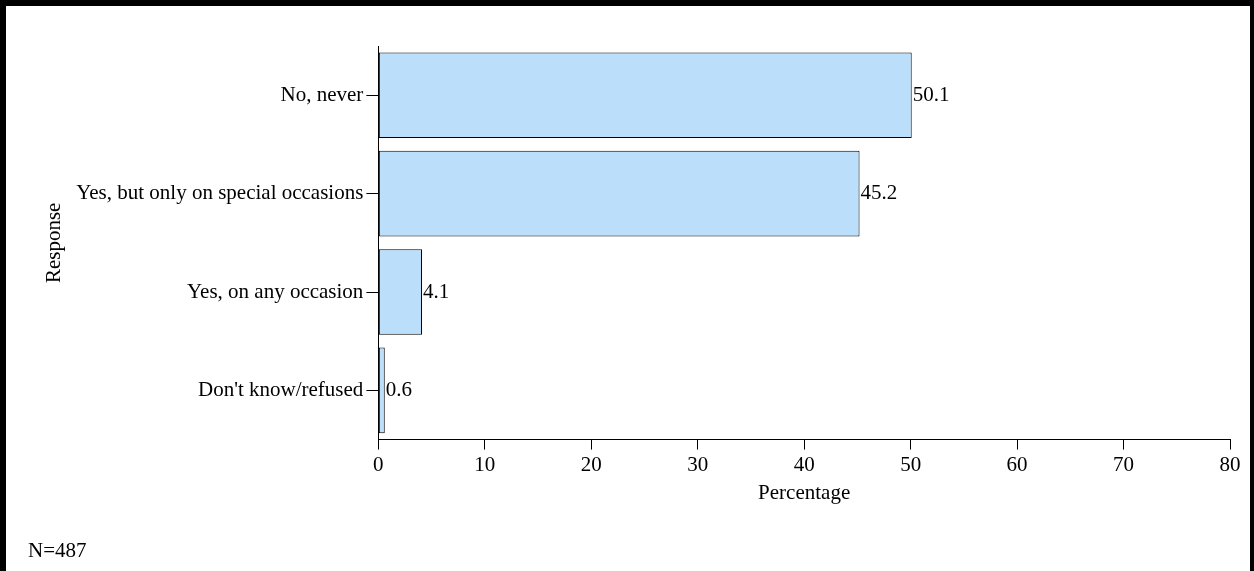 The image size is (1254, 571). What do you see at coordinates (281, 388) in the screenshot?
I see `y-tick-label: Don't know/refused` at bounding box center [281, 388].